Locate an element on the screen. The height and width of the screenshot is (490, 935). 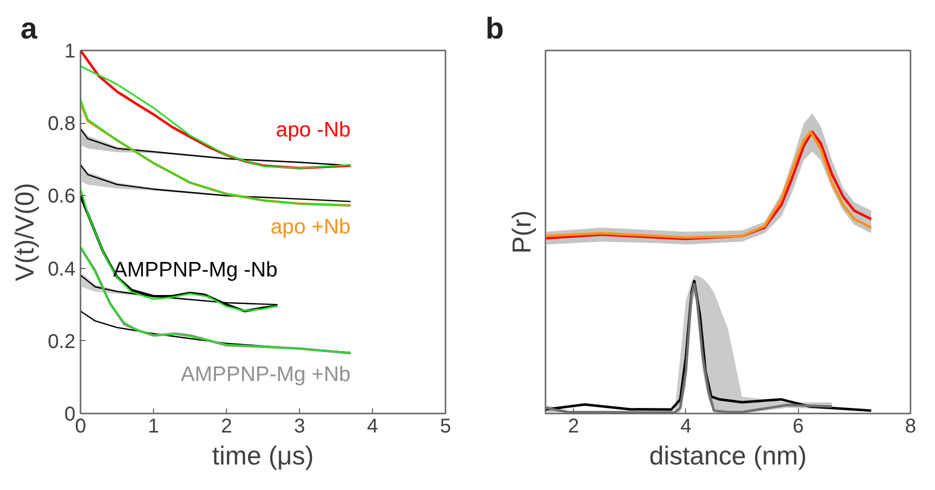
x-axis-title: distance (nm) is located at coordinates (728, 455).